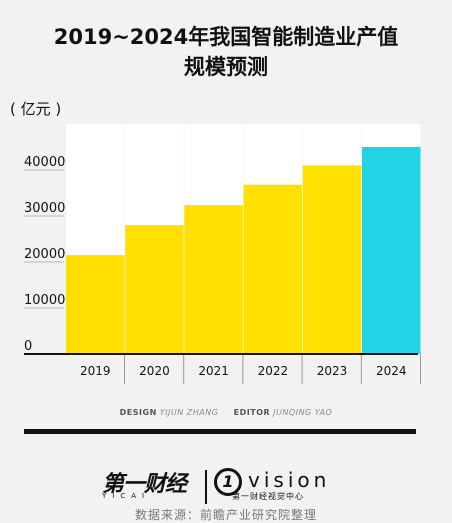  What do you see at coordinates (36, 109) in the screenshot?
I see `y-unit-label: ( 亿元 )` at bounding box center [36, 109].